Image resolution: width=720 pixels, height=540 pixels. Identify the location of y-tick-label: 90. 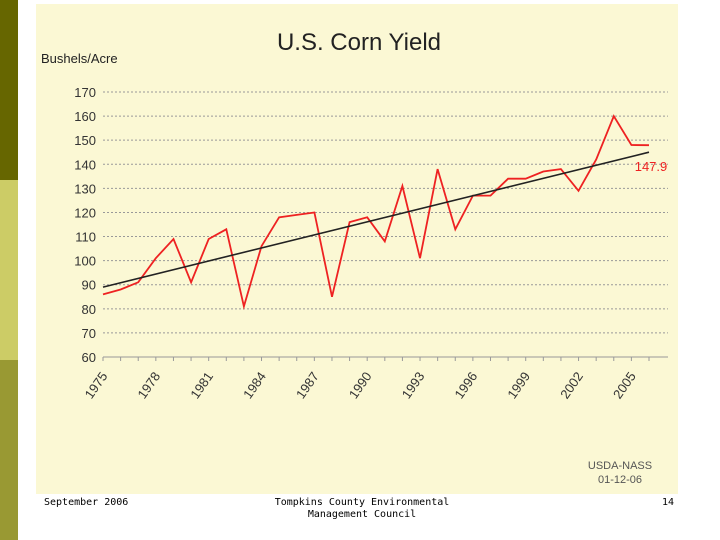
(89, 285).